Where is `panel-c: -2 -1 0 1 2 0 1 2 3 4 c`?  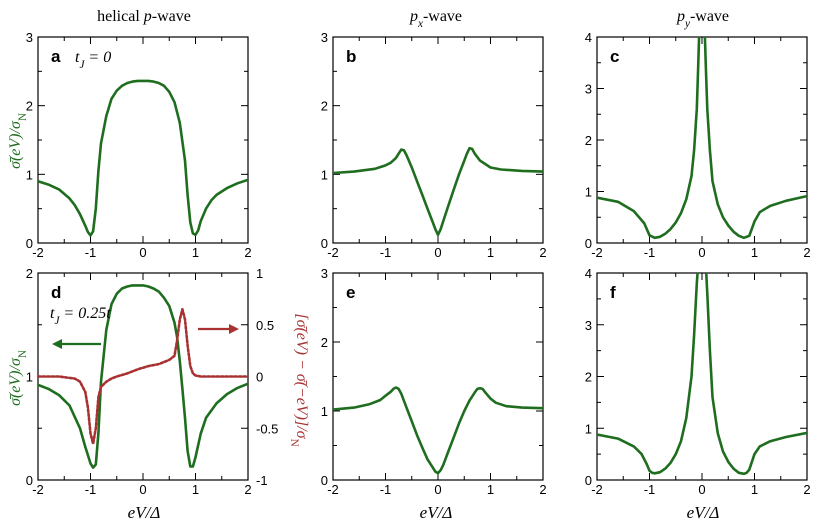
panel-c: -2 -1 0 1 2 0 1 2 3 4 c is located at coordinates (698, 145).